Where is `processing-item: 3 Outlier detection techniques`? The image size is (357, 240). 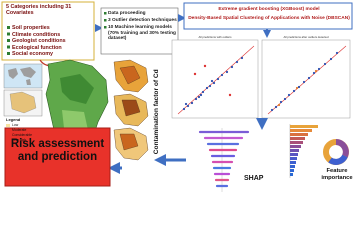 processing-item: 3 Outlier detection techniques is located at coordinates (142, 20).